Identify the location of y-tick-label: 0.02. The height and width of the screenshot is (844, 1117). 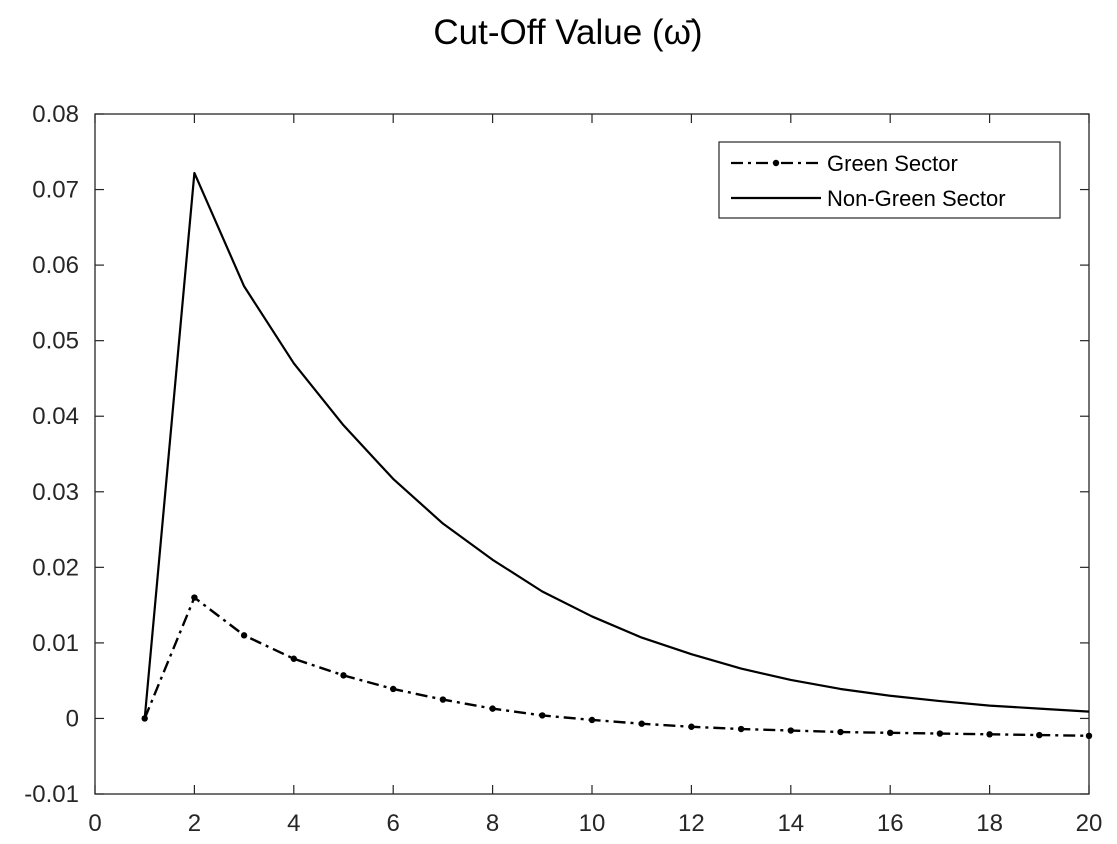
(55, 567).